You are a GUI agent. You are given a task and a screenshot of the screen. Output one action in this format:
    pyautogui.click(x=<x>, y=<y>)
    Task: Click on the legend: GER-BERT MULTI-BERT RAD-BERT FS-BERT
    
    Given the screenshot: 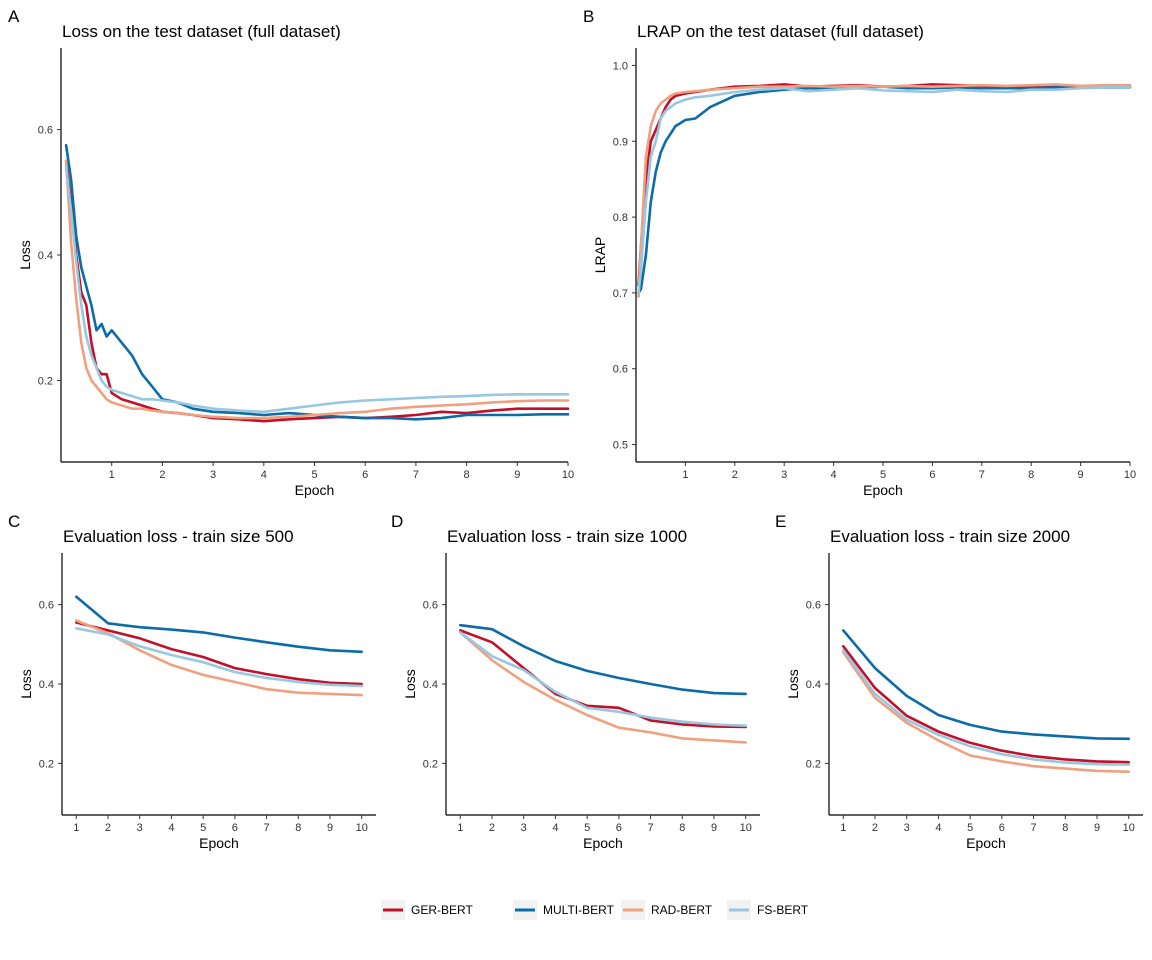 What is the action you would take?
    pyautogui.click(x=595, y=910)
    